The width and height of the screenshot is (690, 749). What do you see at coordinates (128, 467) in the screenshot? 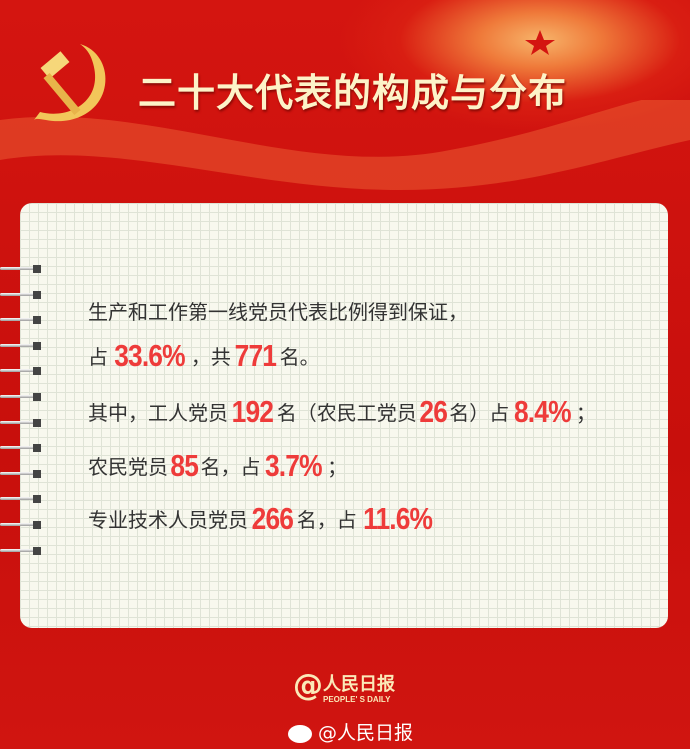
I see `text: 农民党员` at bounding box center [128, 467].